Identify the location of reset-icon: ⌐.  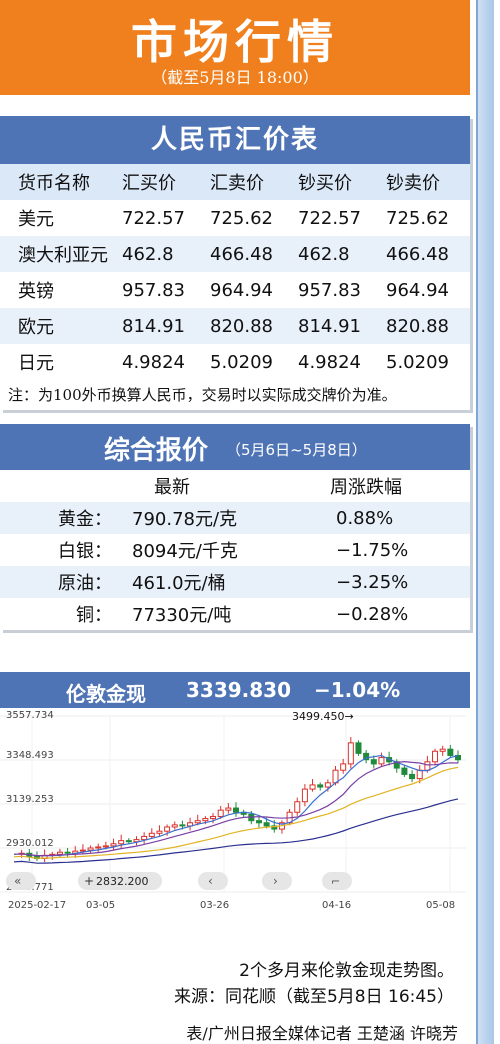
(335, 881).